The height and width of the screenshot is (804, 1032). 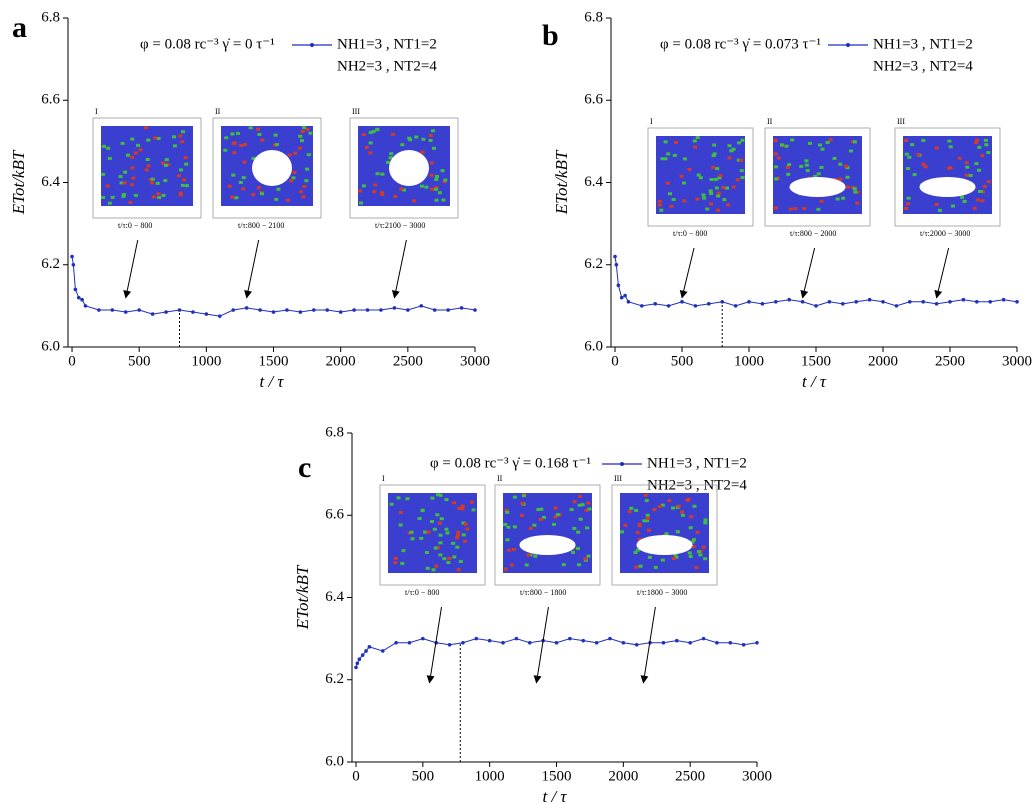 What do you see at coordinates (274, 361) in the screenshot?
I see `x-tick-label: 1500` at bounding box center [274, 361].